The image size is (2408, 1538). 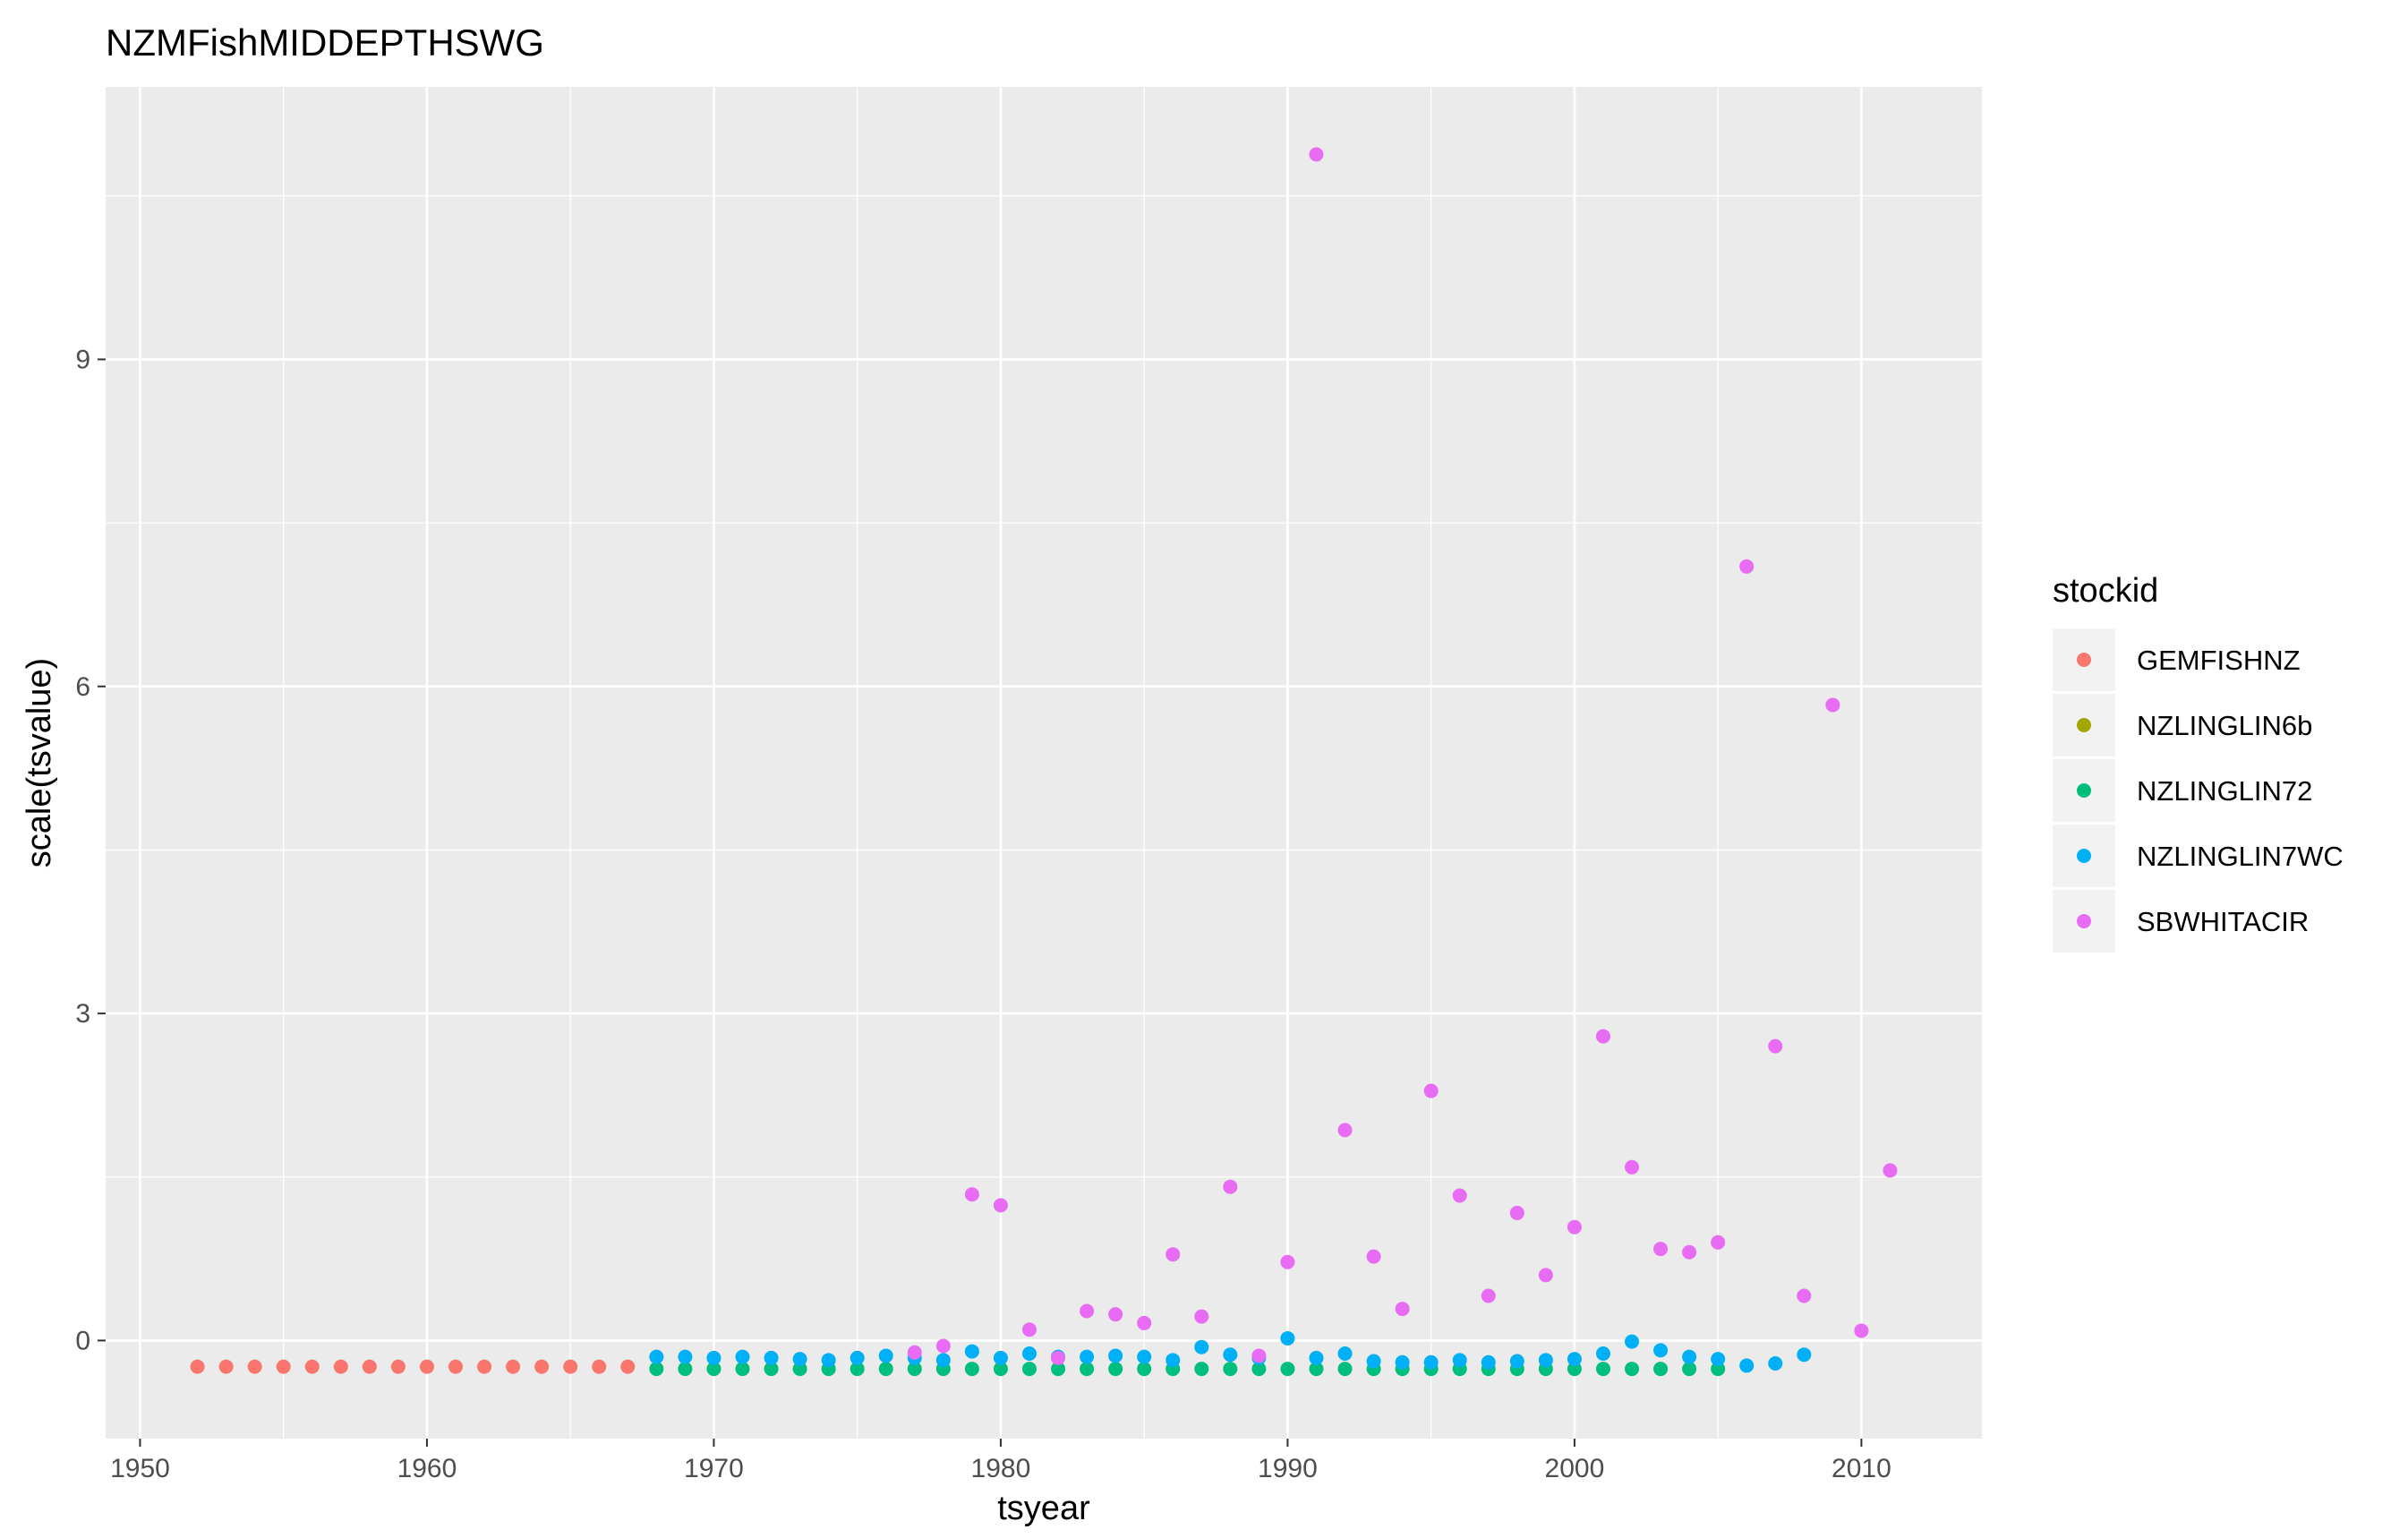 I want to click on x-tick-label: 1970, so click(x=714, y=1468).